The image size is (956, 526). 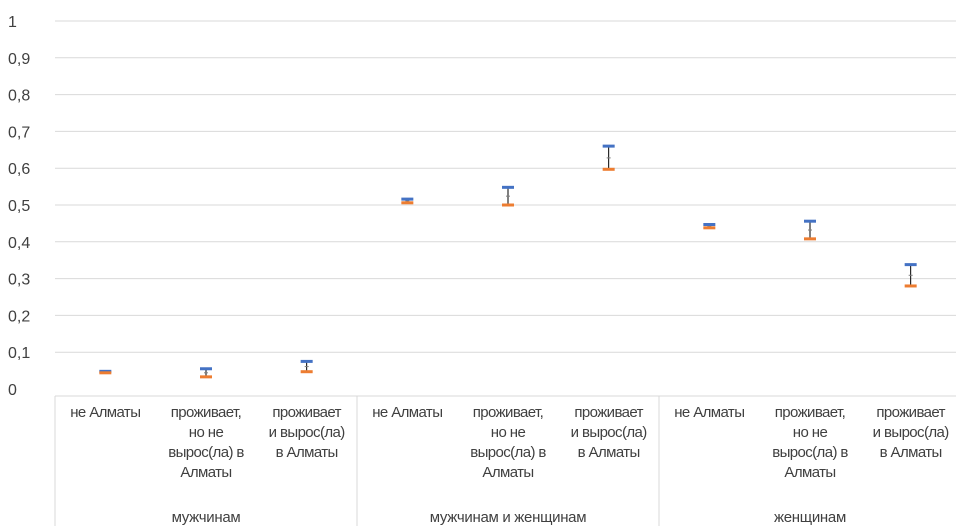 What do you see at coordinates (206, 517) in the screenshot?
I see `x-group-label: мужчинам` at bounding box center [206, 517].